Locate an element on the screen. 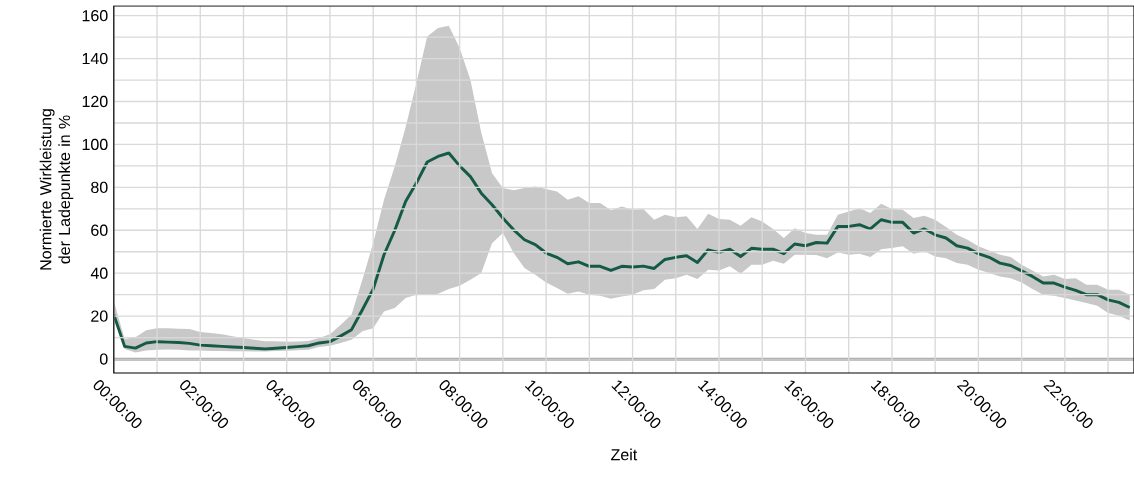  y-axis-title: Normierte Wirkleistung der Ladepunkte in % is located at coordinates (56, 189).